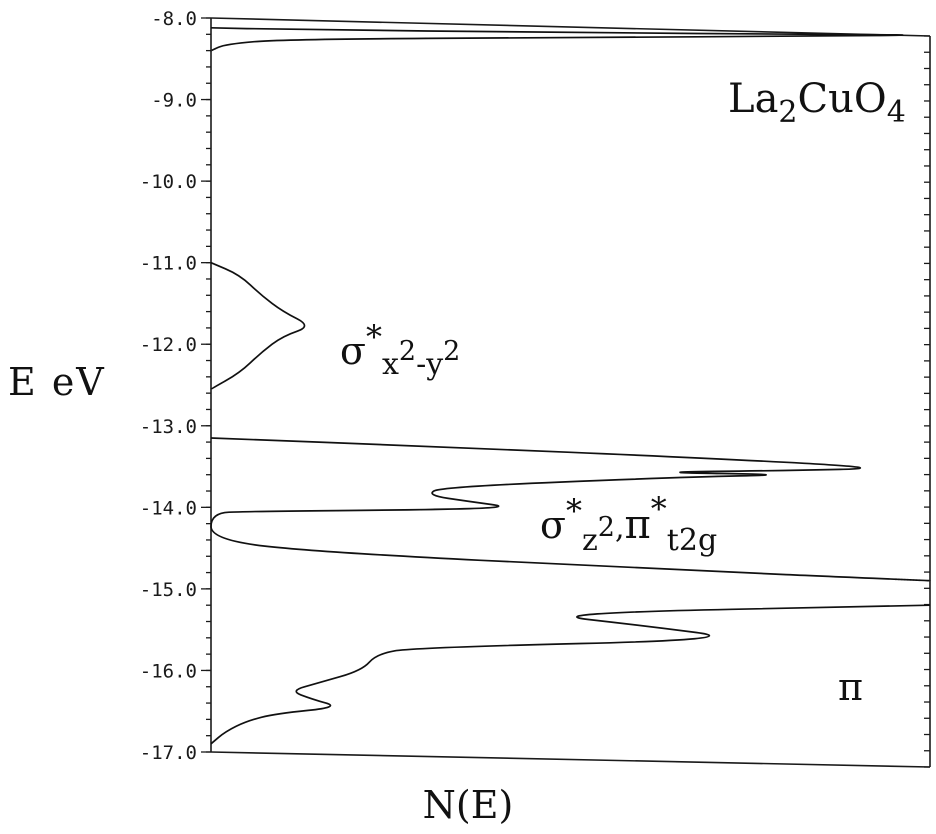  Describe the element at coordinates (168, 590) in the screenshot. I see `y-tick-label: -15.0` at that location.